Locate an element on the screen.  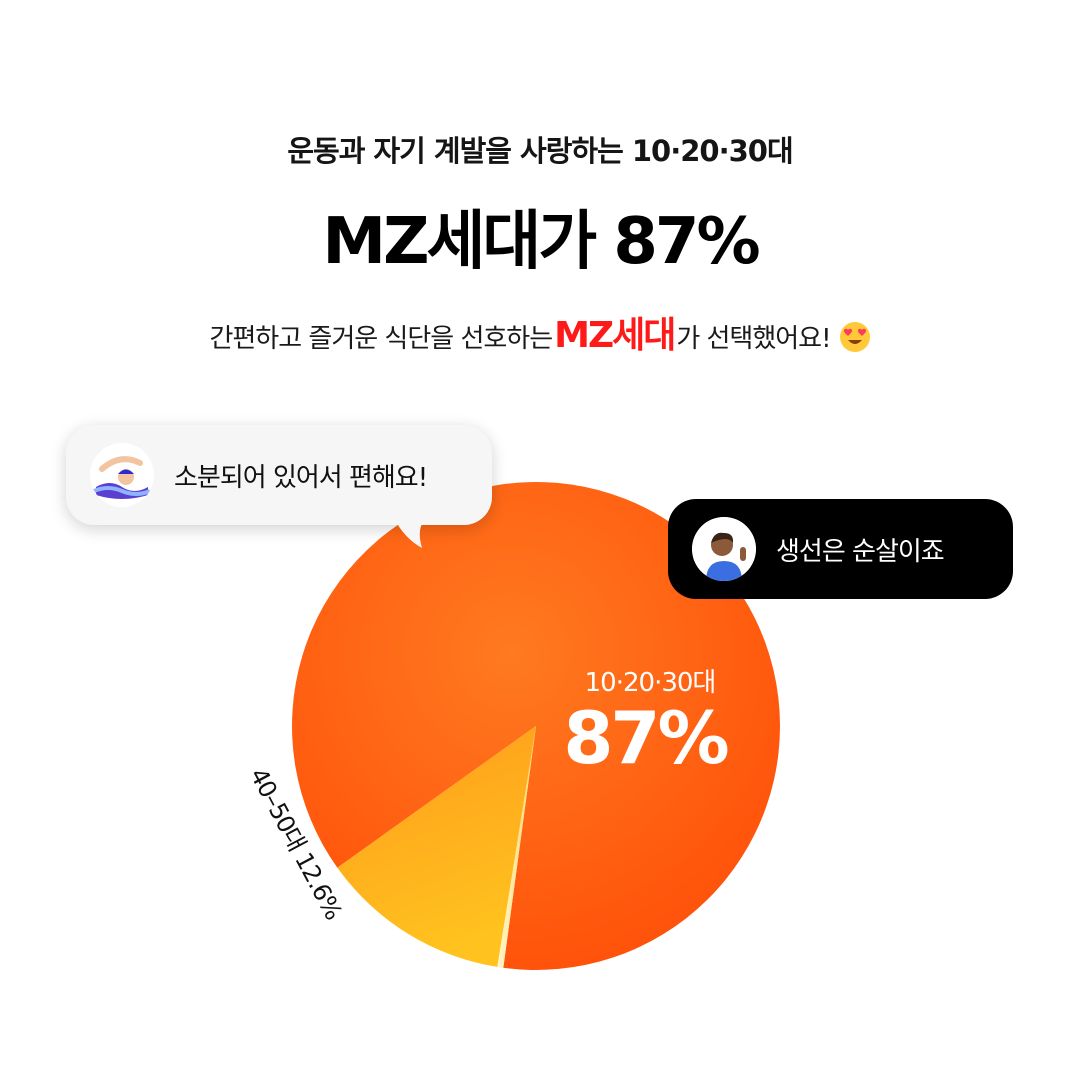
pie-slice-secondary is located at coordinates (436, 846).